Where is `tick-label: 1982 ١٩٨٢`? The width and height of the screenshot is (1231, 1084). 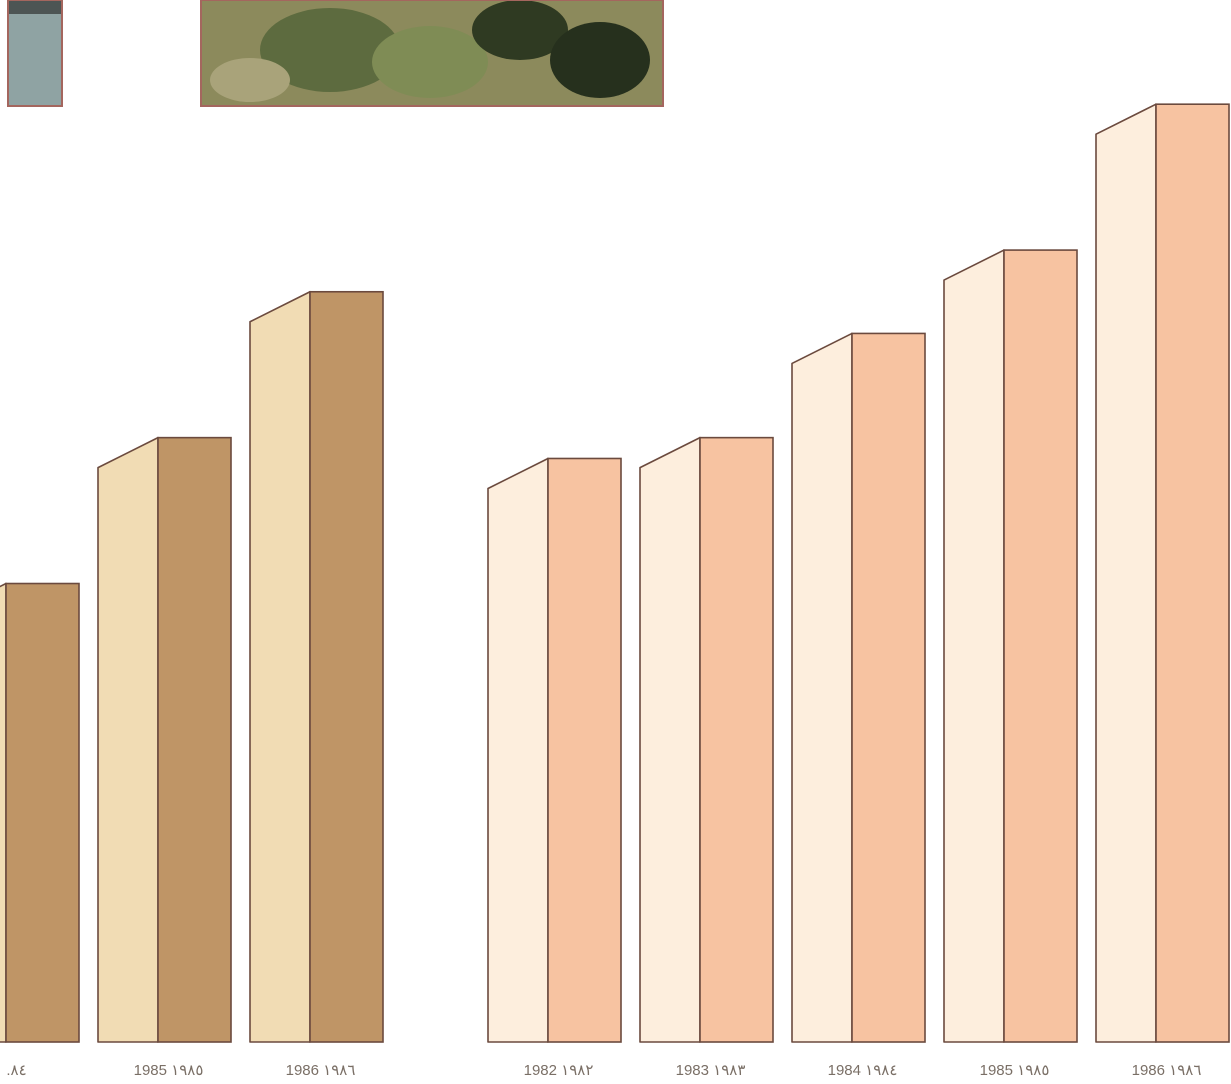 tick-label: 1982 ١٩٨٢ is located at coordinates (559, 1070).